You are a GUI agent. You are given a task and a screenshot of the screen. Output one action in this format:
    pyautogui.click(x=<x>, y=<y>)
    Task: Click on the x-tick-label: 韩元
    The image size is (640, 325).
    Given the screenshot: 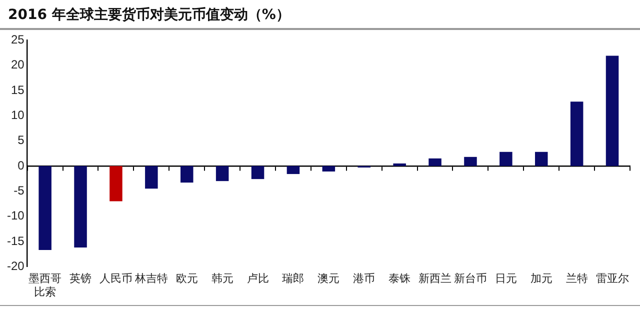 What is the action you would take?
    pyautogui.click(x=222, y=279)
    